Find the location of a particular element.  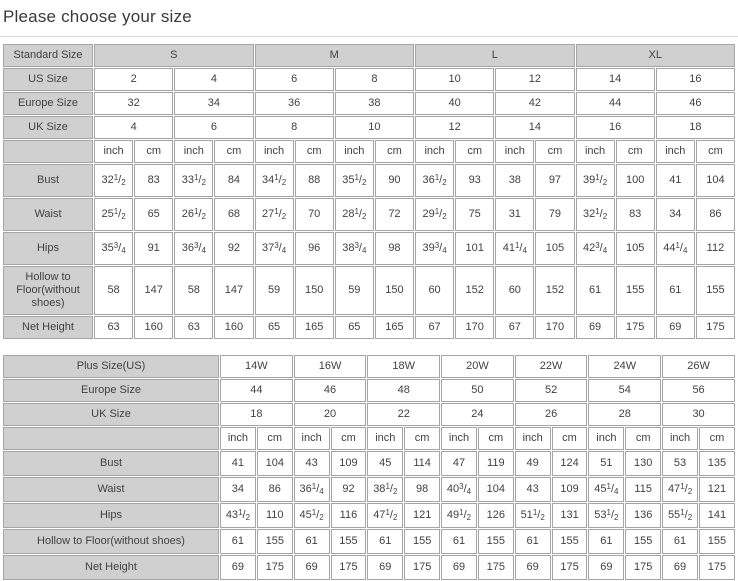

size-group-header: XL is located at coordinates (655, 55).